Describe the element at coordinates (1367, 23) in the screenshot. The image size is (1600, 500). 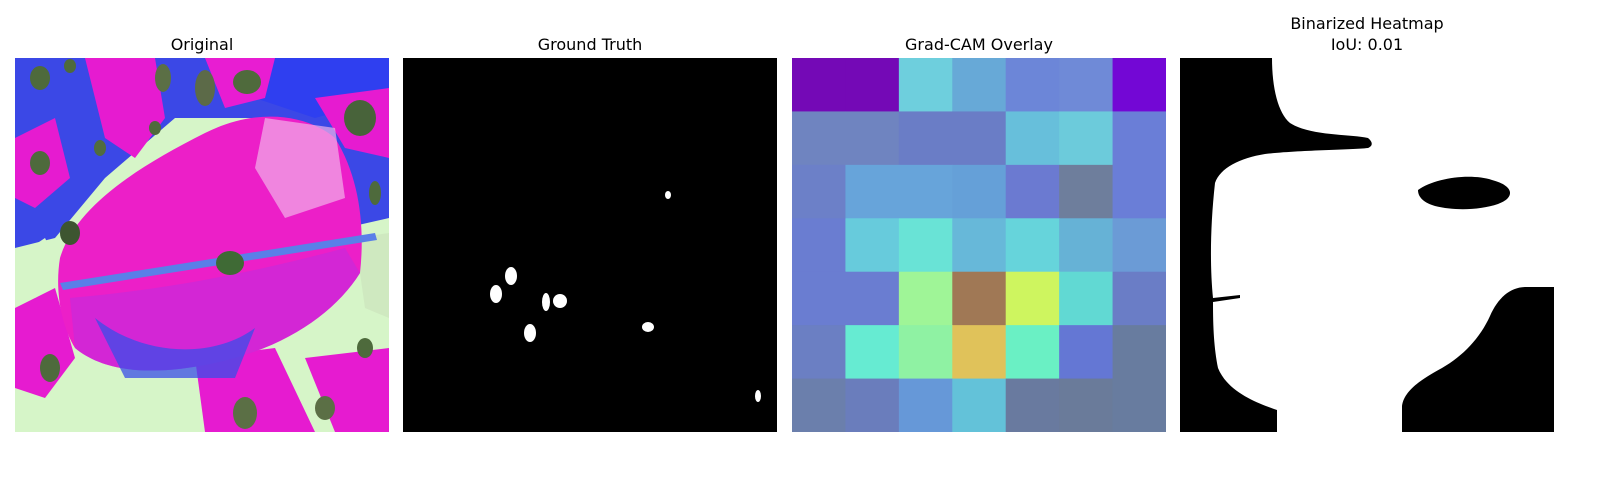
I see `binarized-heatmap-title-line1: Binarized Heatmap` at that location.